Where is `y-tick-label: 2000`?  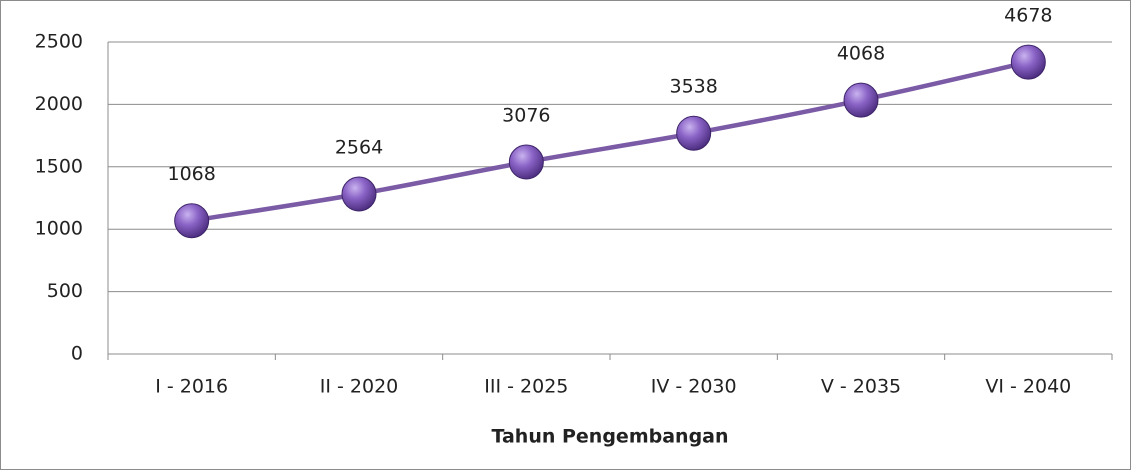 y-tick-label: 2000 is located at coordinates (59, 104).